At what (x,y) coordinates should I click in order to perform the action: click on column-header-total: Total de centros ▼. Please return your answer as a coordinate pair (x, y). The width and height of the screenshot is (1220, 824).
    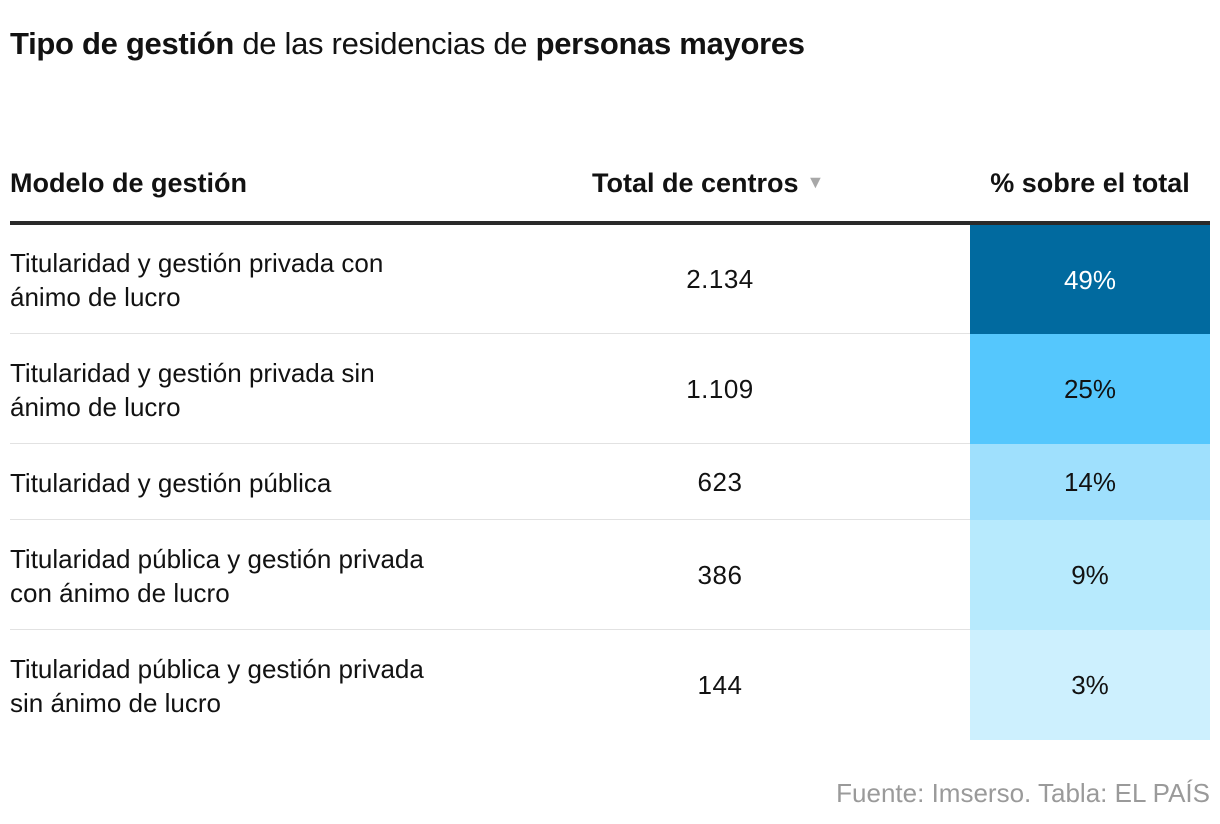
    Looking at the image, I should click on (727, 183).